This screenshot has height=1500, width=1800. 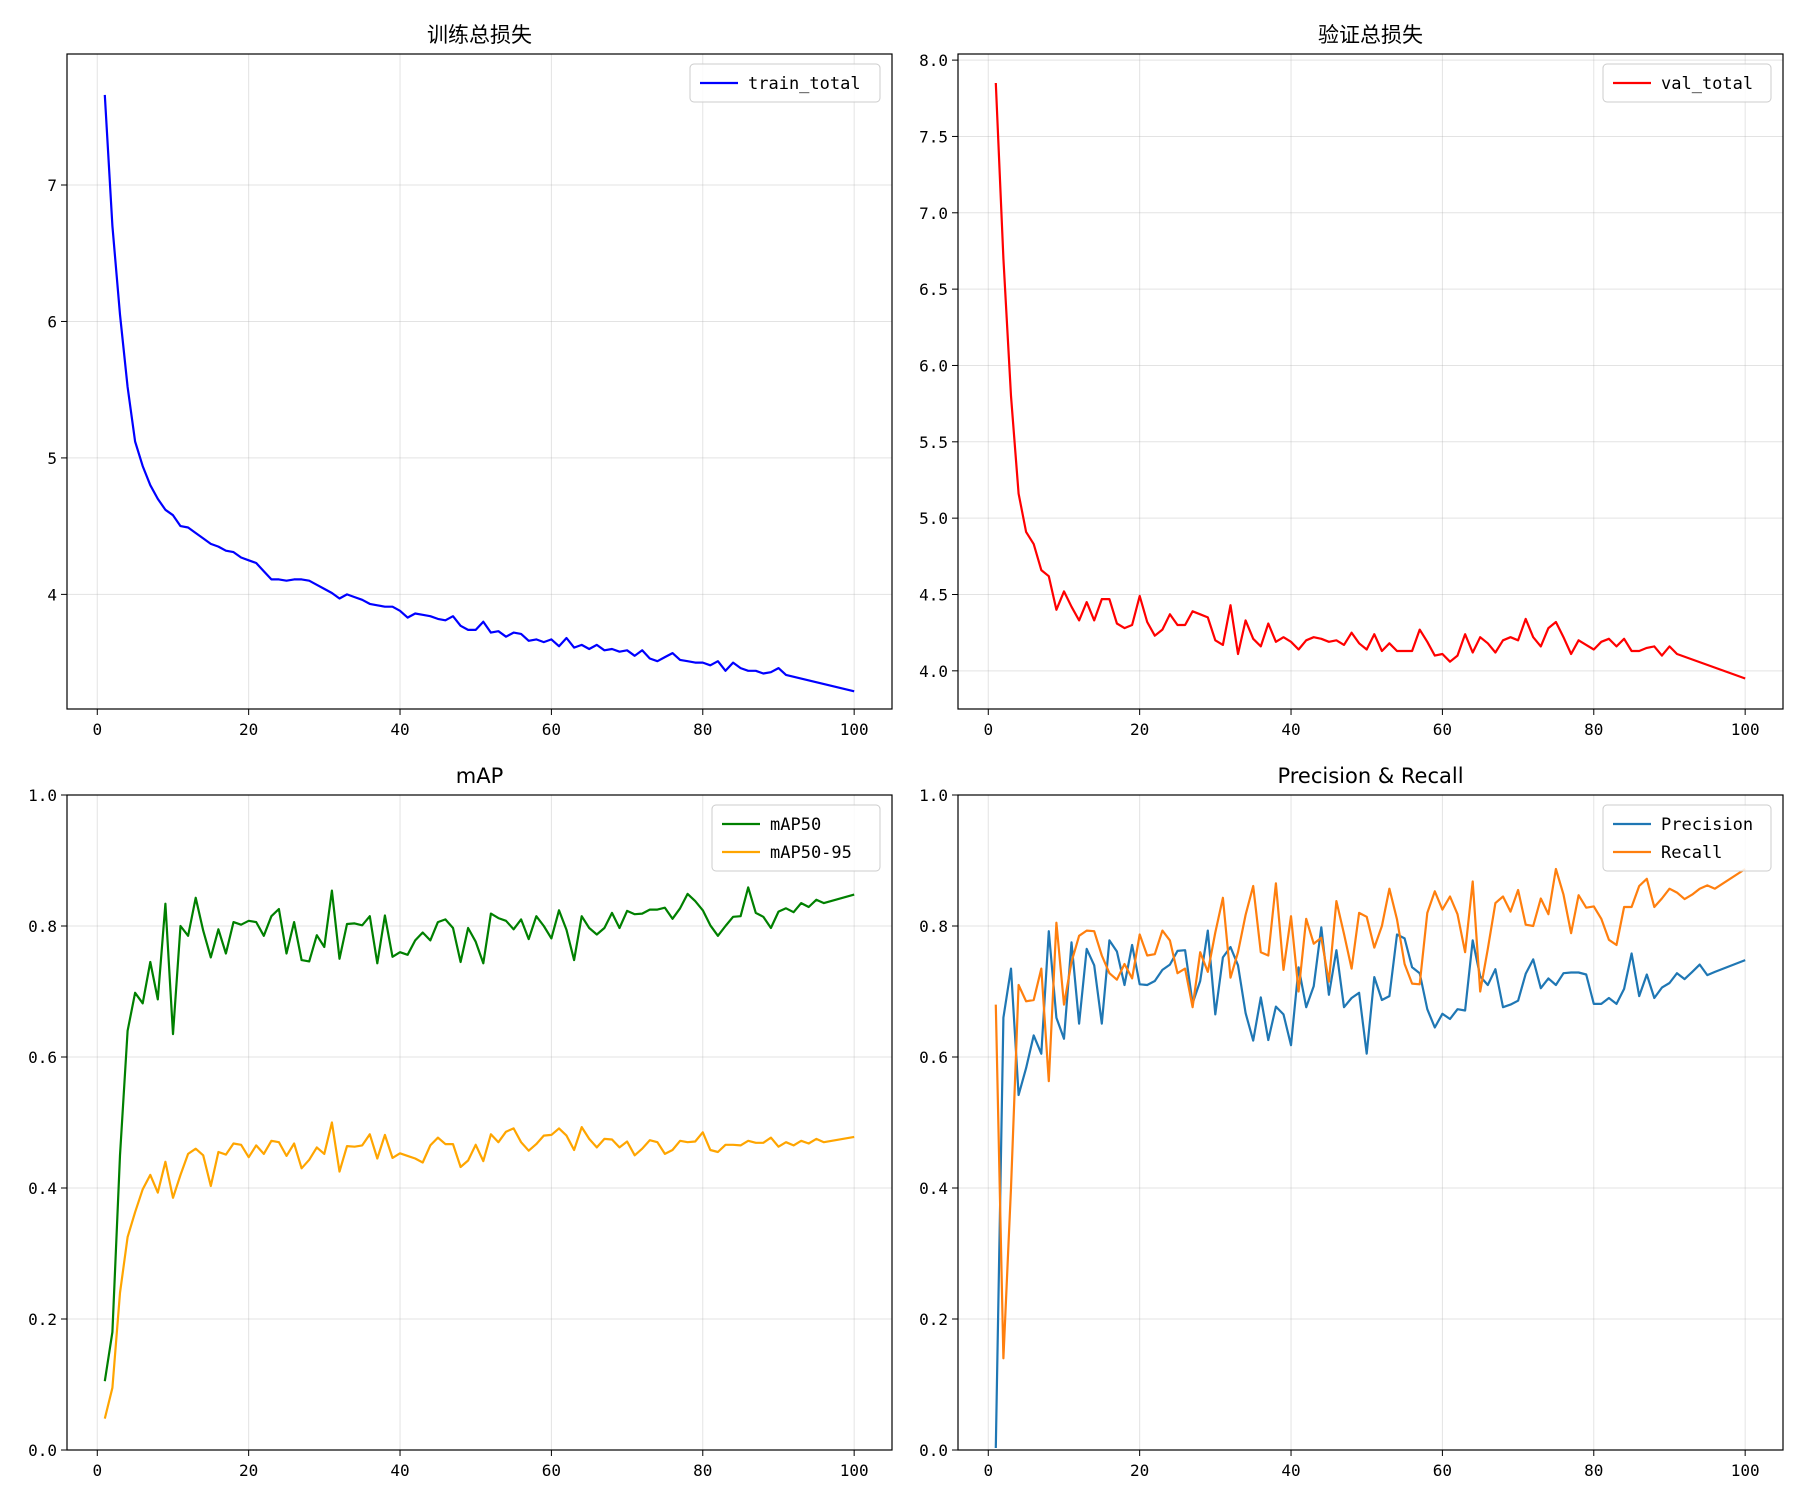 What do you see at coordinates (933, 442) in the screenshot?
I see `y-tick-label: 5.5` at bounding box center [933, 442].